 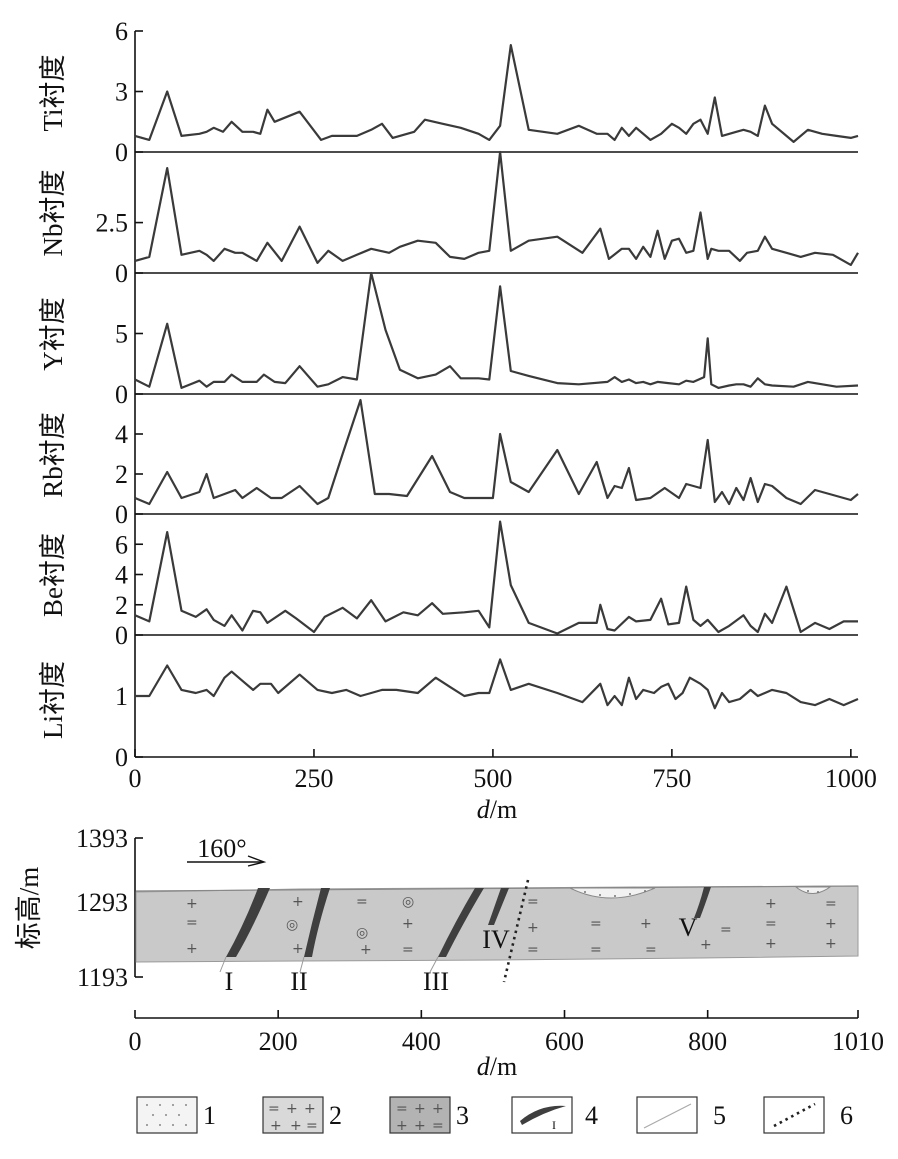 What do you see at coordinates (121, 635) in the screenshot?
I see `panel-4-ytick-label-0: 0` at bounding box center [121, 635].